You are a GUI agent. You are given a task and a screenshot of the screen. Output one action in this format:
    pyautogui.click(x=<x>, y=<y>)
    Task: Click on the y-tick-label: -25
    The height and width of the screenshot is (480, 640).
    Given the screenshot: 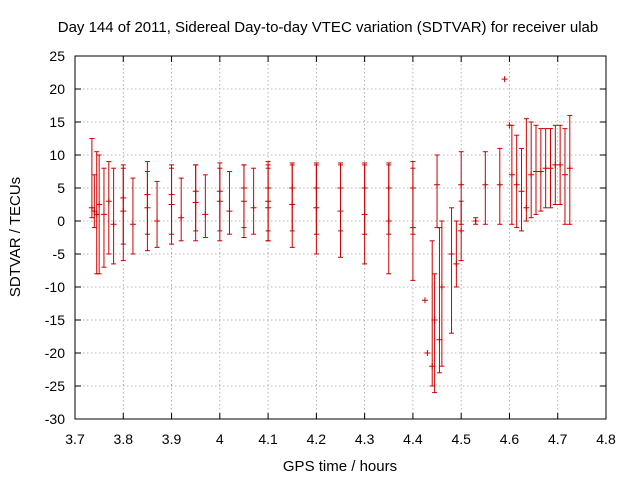 What is the action you would take?
    pyautogui.click(x=55, y=386)
    